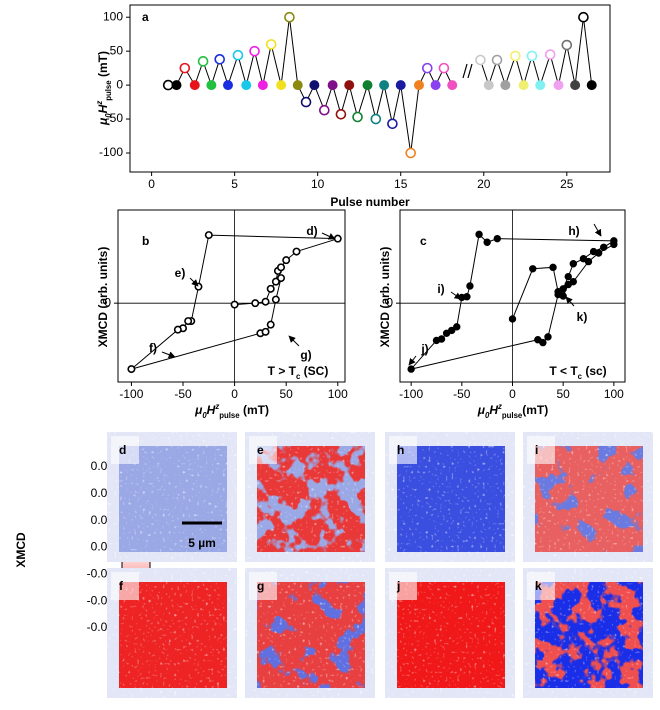 The height and width of the screenshot is (710, 660). I want to click on y-tick-label: -100, so click(111, 152).